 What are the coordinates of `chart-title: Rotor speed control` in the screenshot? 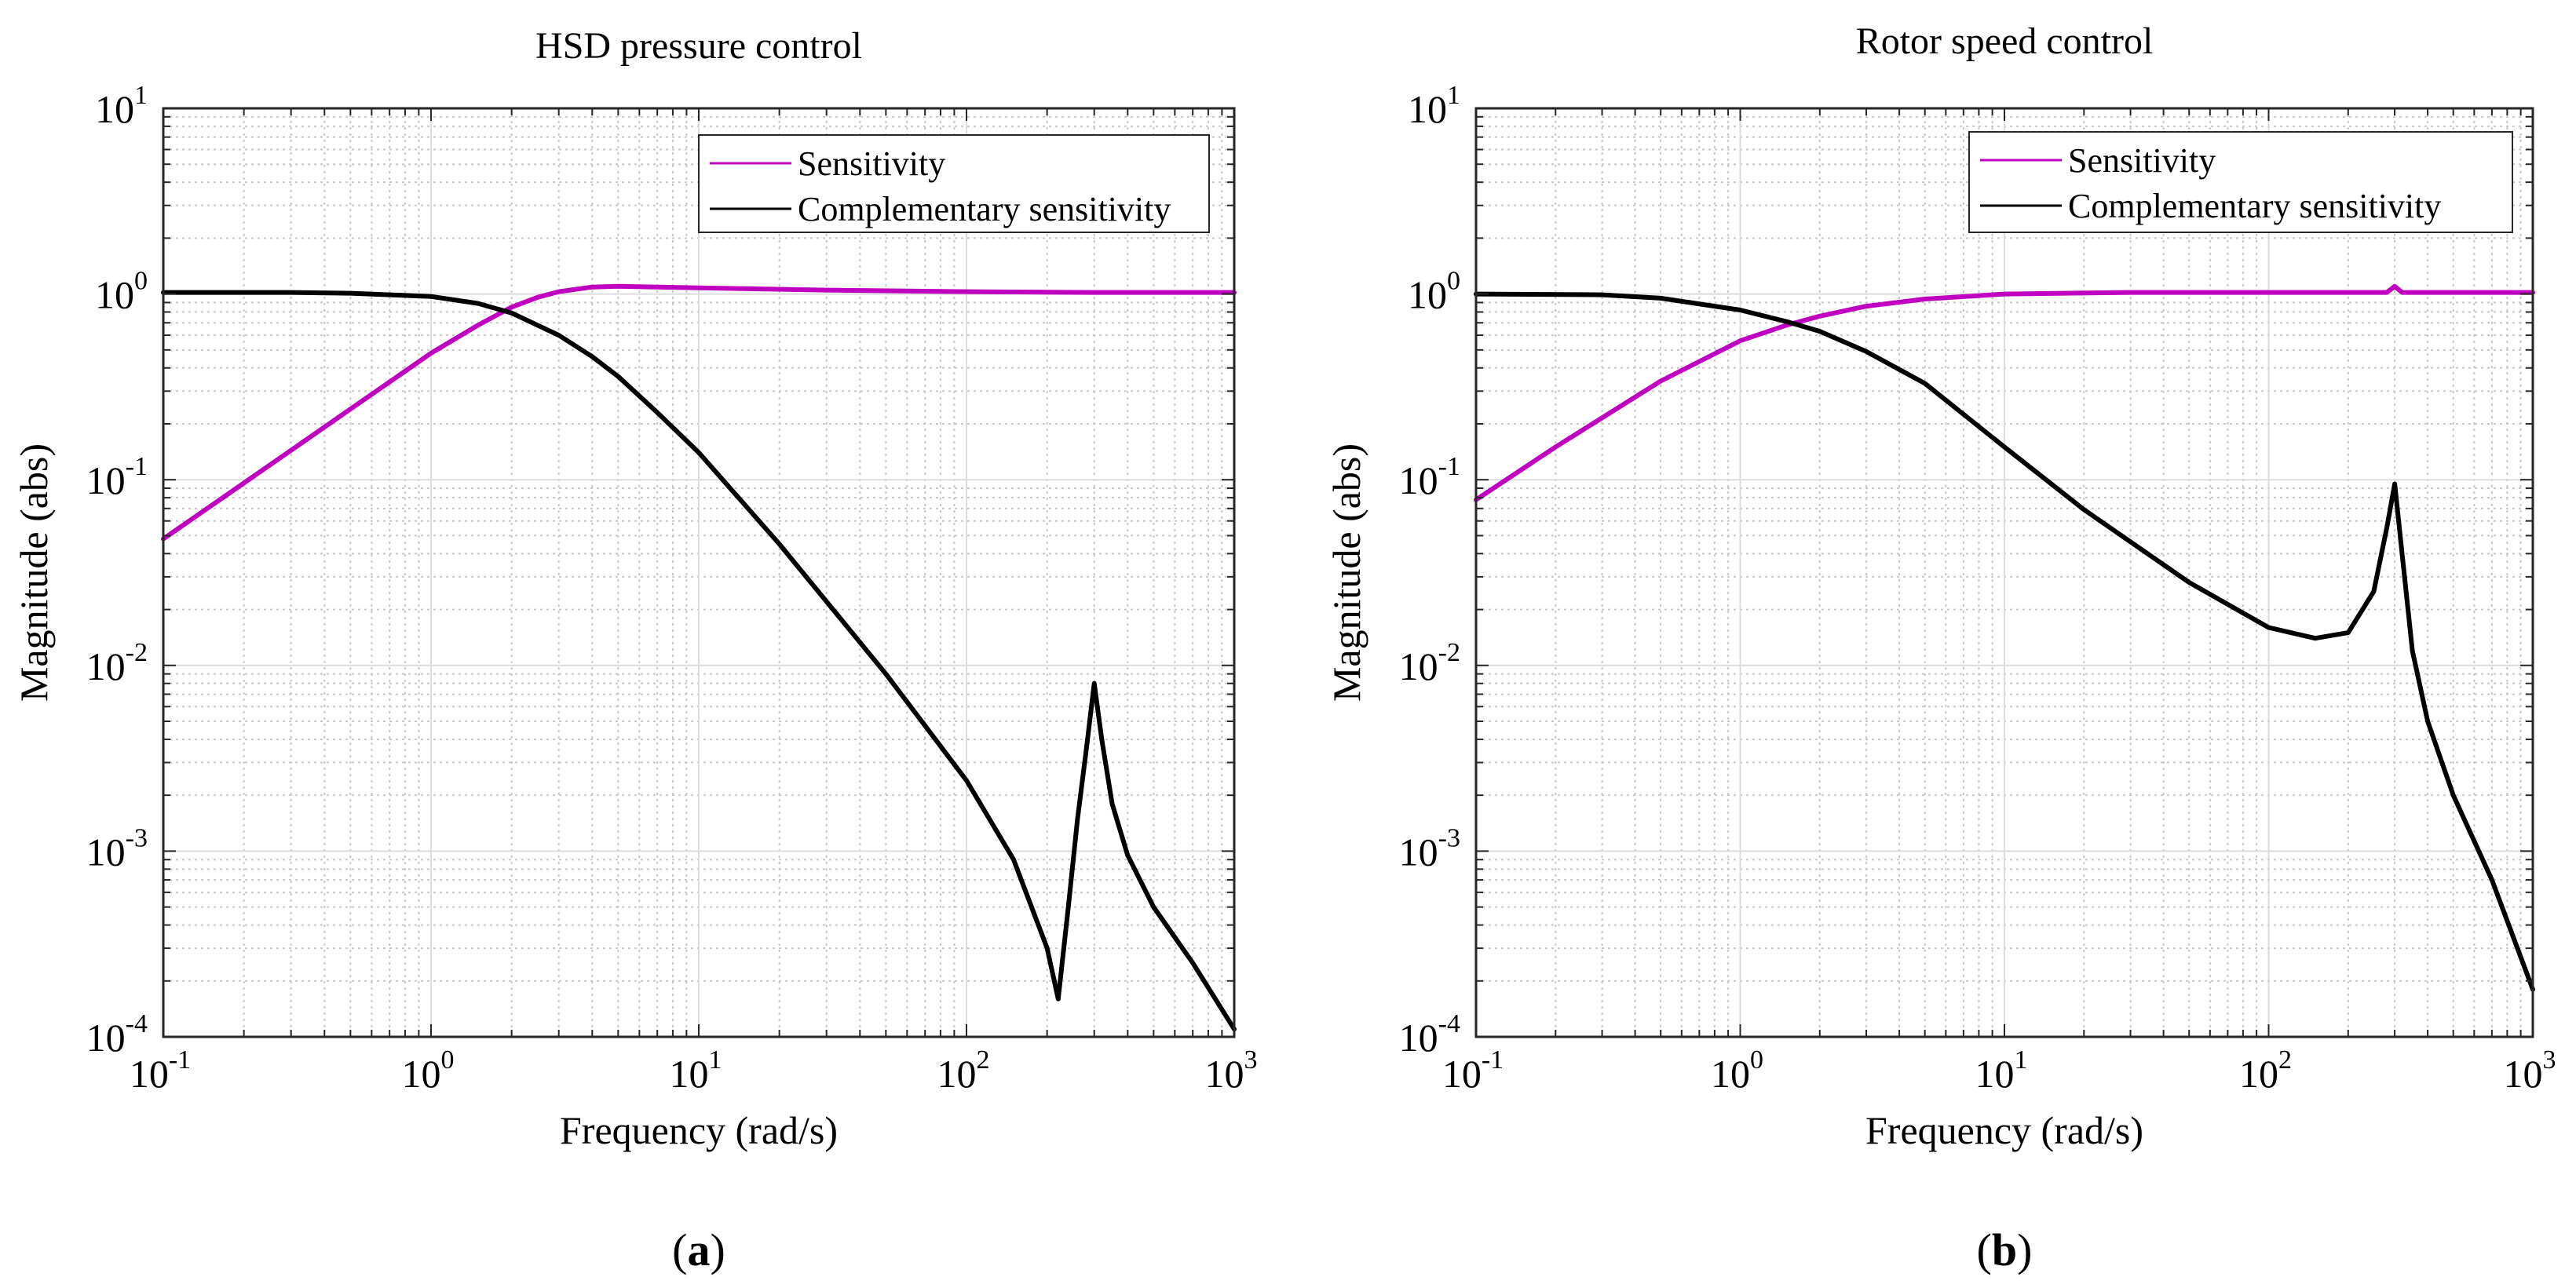 It's located at (2005, 41).